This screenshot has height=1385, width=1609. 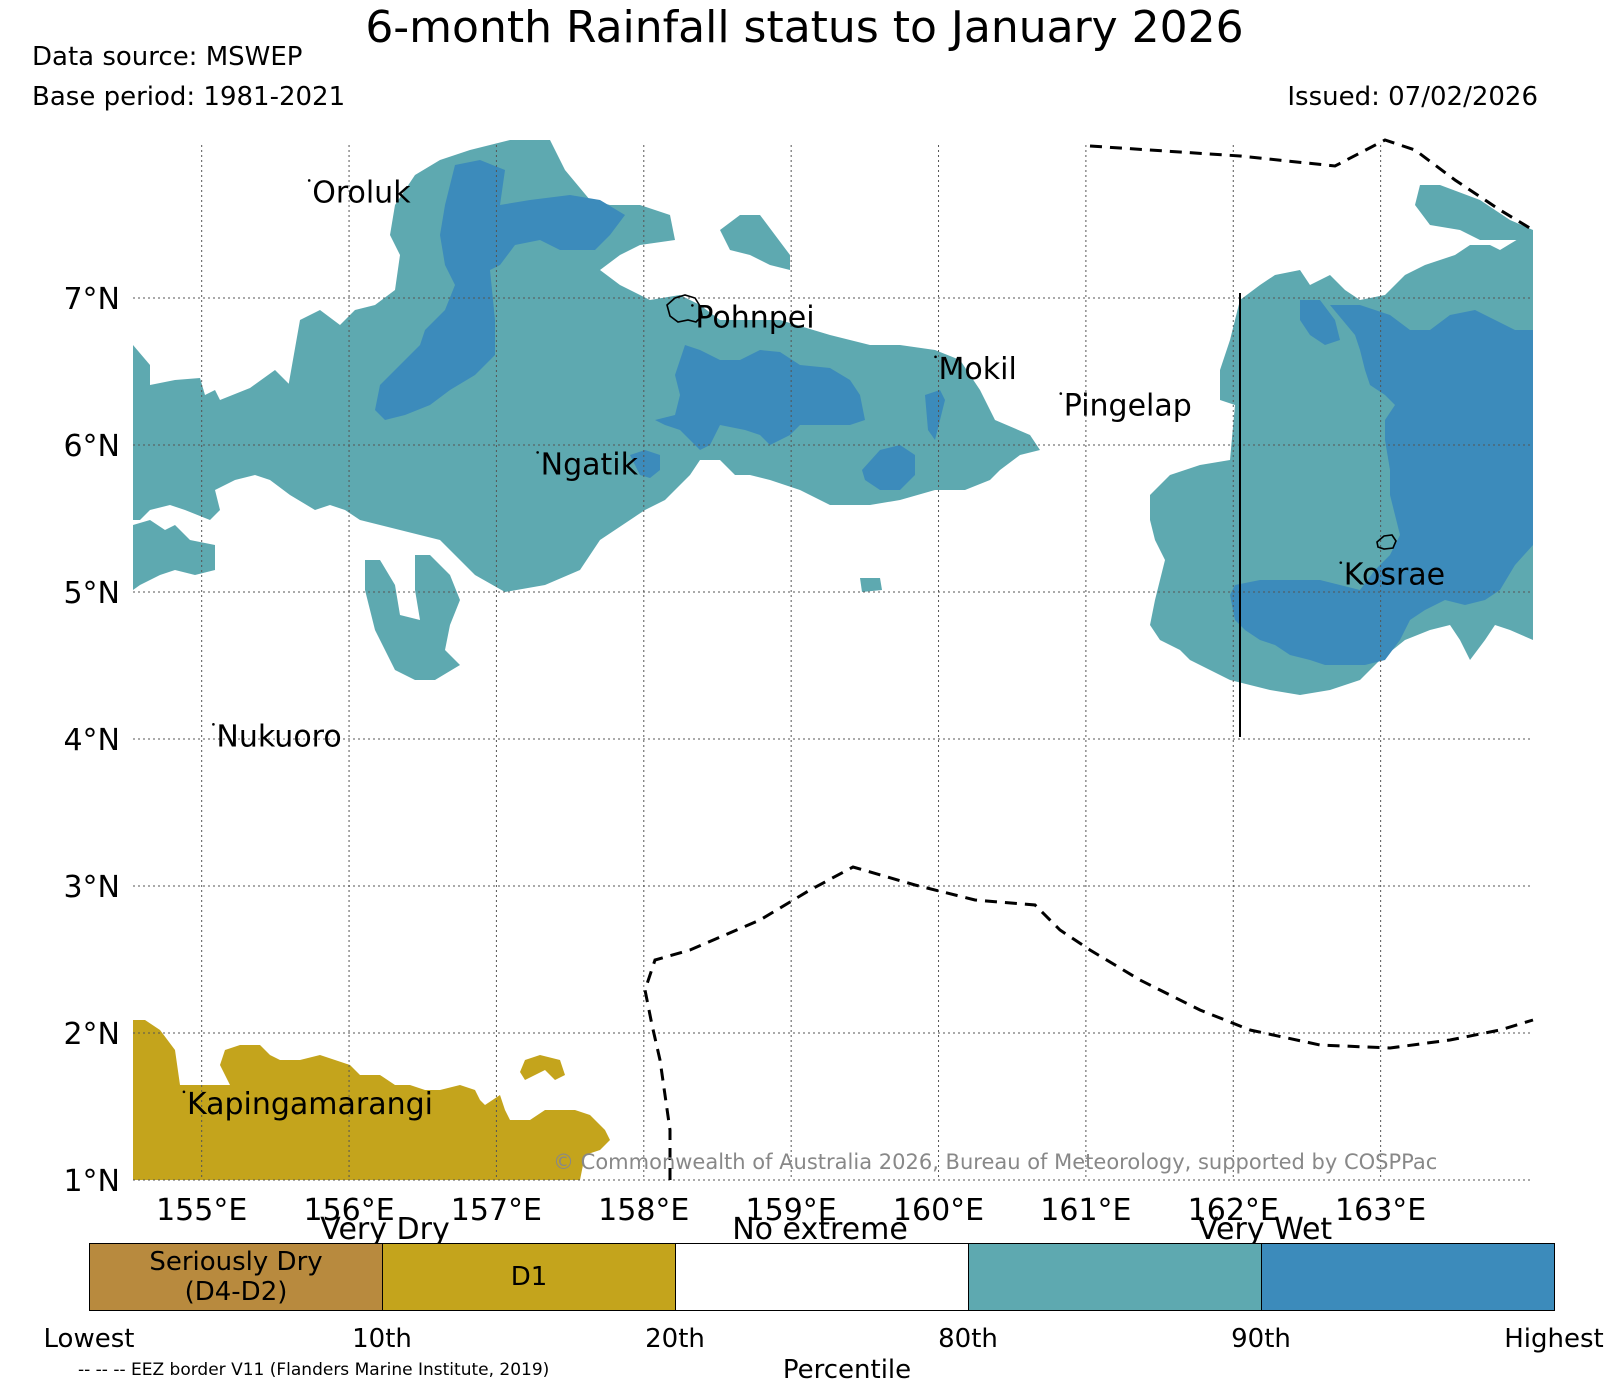 I want to click on legend-box-highest, so click(x=1408, y=1277).